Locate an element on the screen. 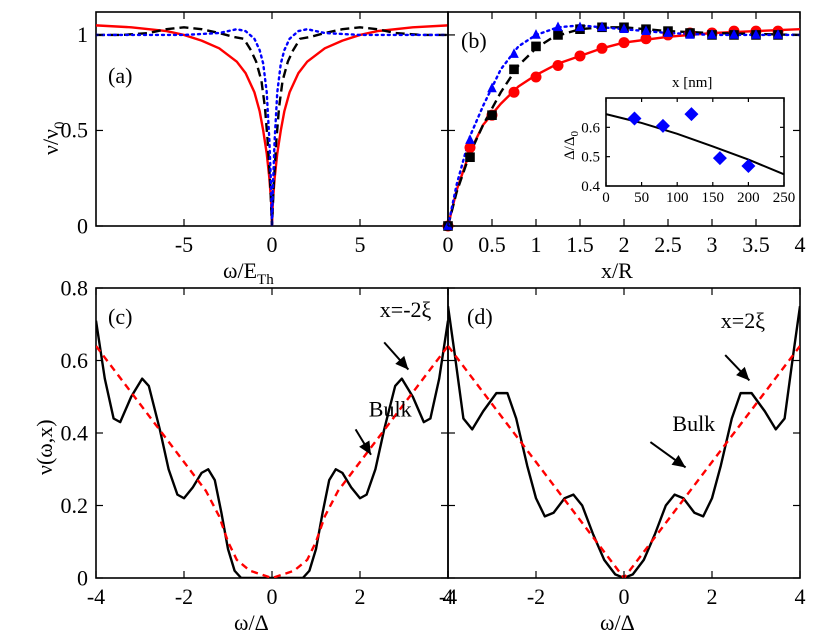 Image resolution: width=830 pixels, height=642 pixels. inset-xtick-label: 250 is located at coordinates (784, 198).